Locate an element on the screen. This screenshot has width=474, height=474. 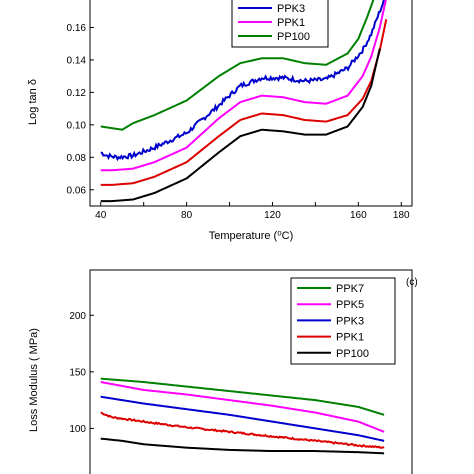
bottom-y-tick-label: 200 is located at coordinates (77, 316).